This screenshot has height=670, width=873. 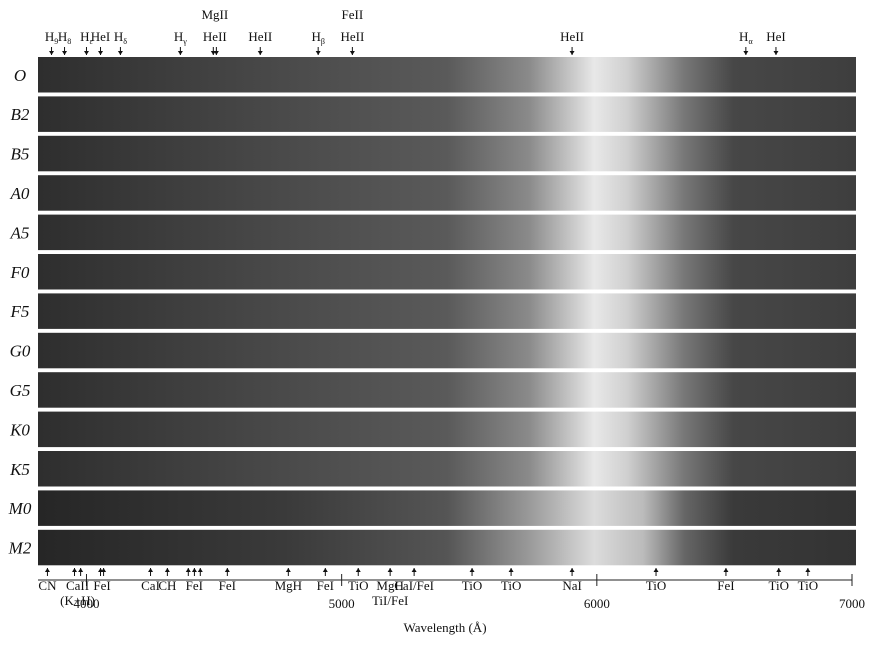 What do you see at coordinates (120, 37) in the screenshot?
I see `line-label: Hδ` at bounding box center [120, 37].